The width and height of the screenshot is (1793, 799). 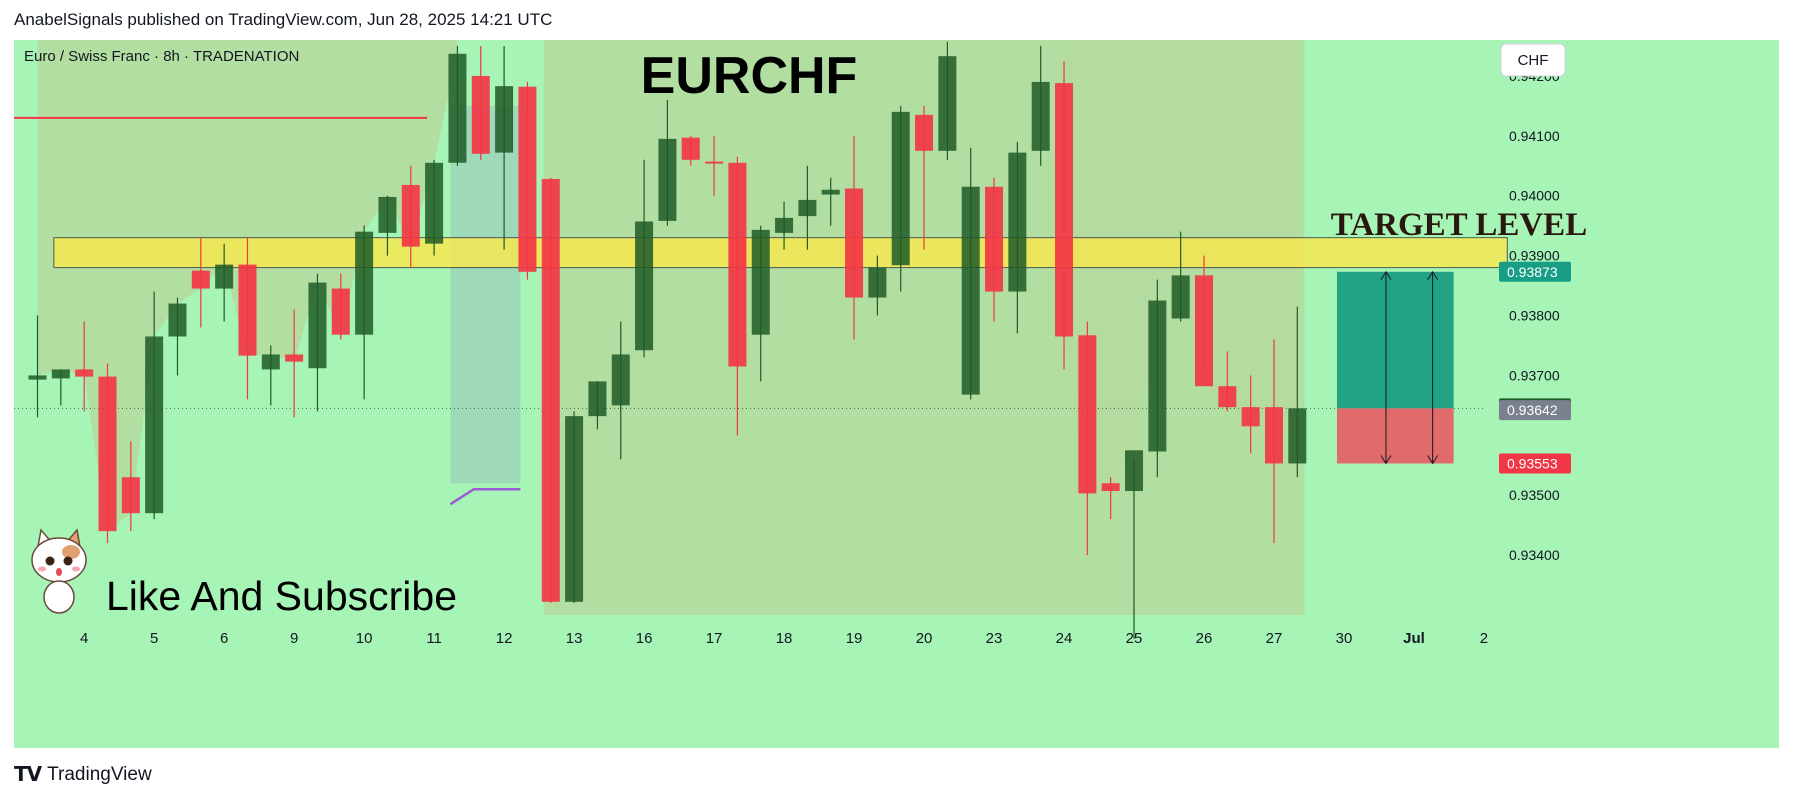 What do you see at coordinates (485, 496) in the screenshot?
I see `indicator-line` at bounding box center [485, 496].